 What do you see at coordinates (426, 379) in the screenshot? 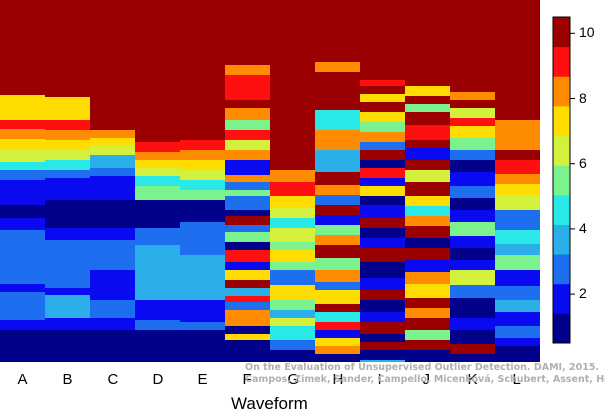
I see `x-tick-label: J` at bounding box center [426, 379].